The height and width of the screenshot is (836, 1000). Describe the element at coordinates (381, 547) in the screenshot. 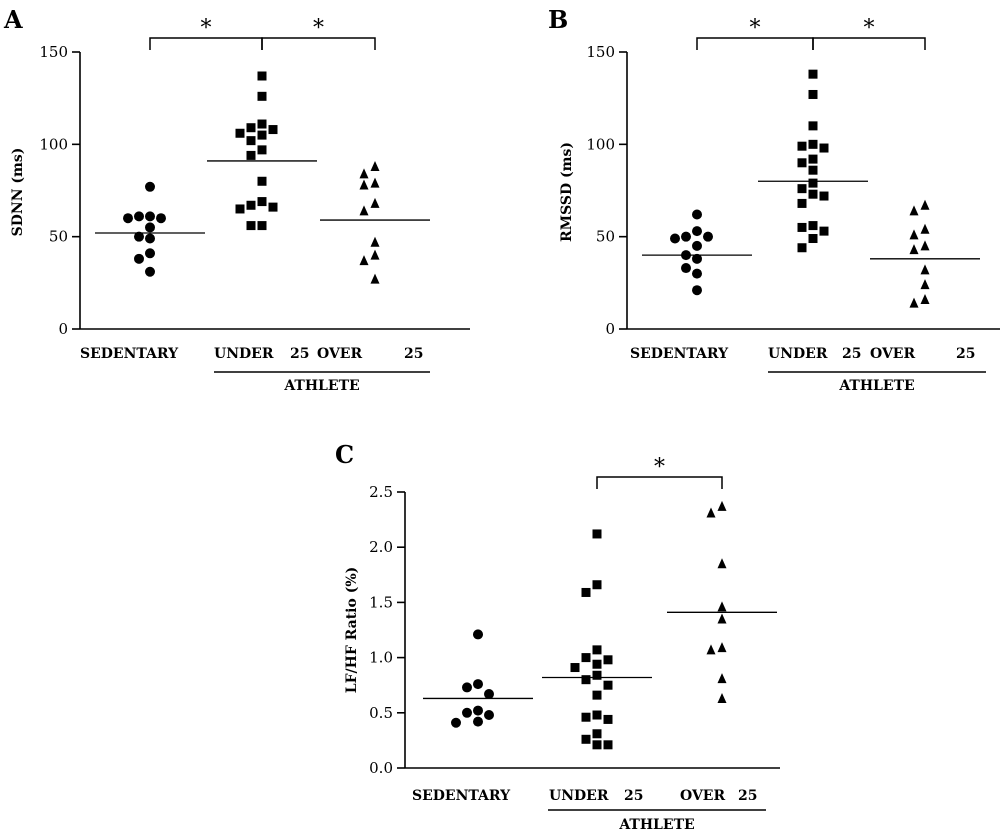

I see `panel-c-y-tick-label: 2.0` at that location.